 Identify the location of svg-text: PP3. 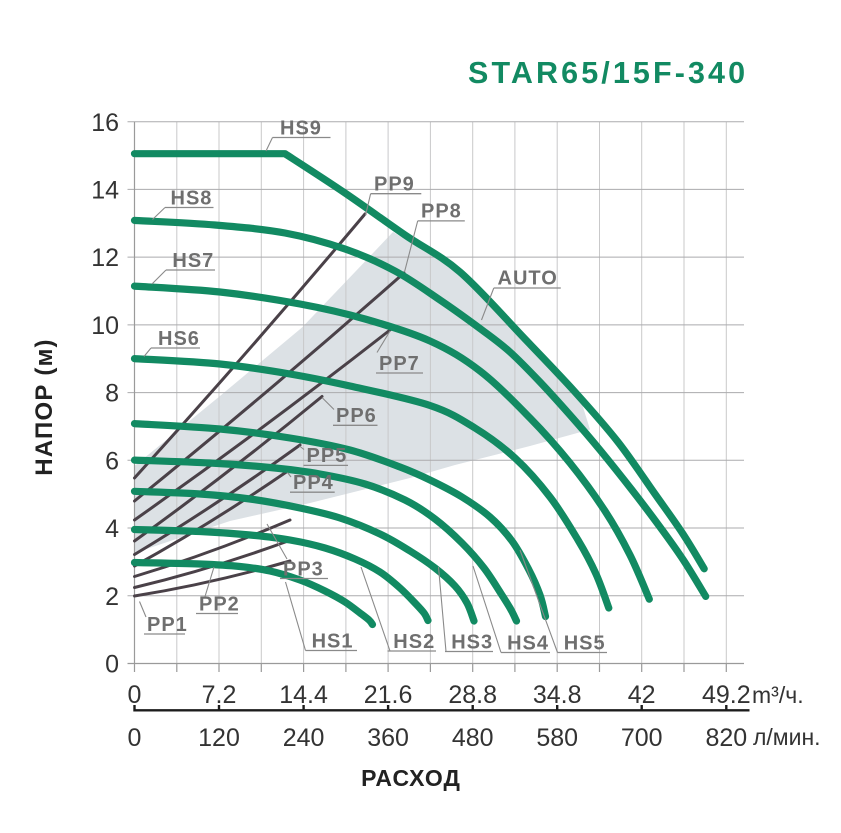
(303, 570).